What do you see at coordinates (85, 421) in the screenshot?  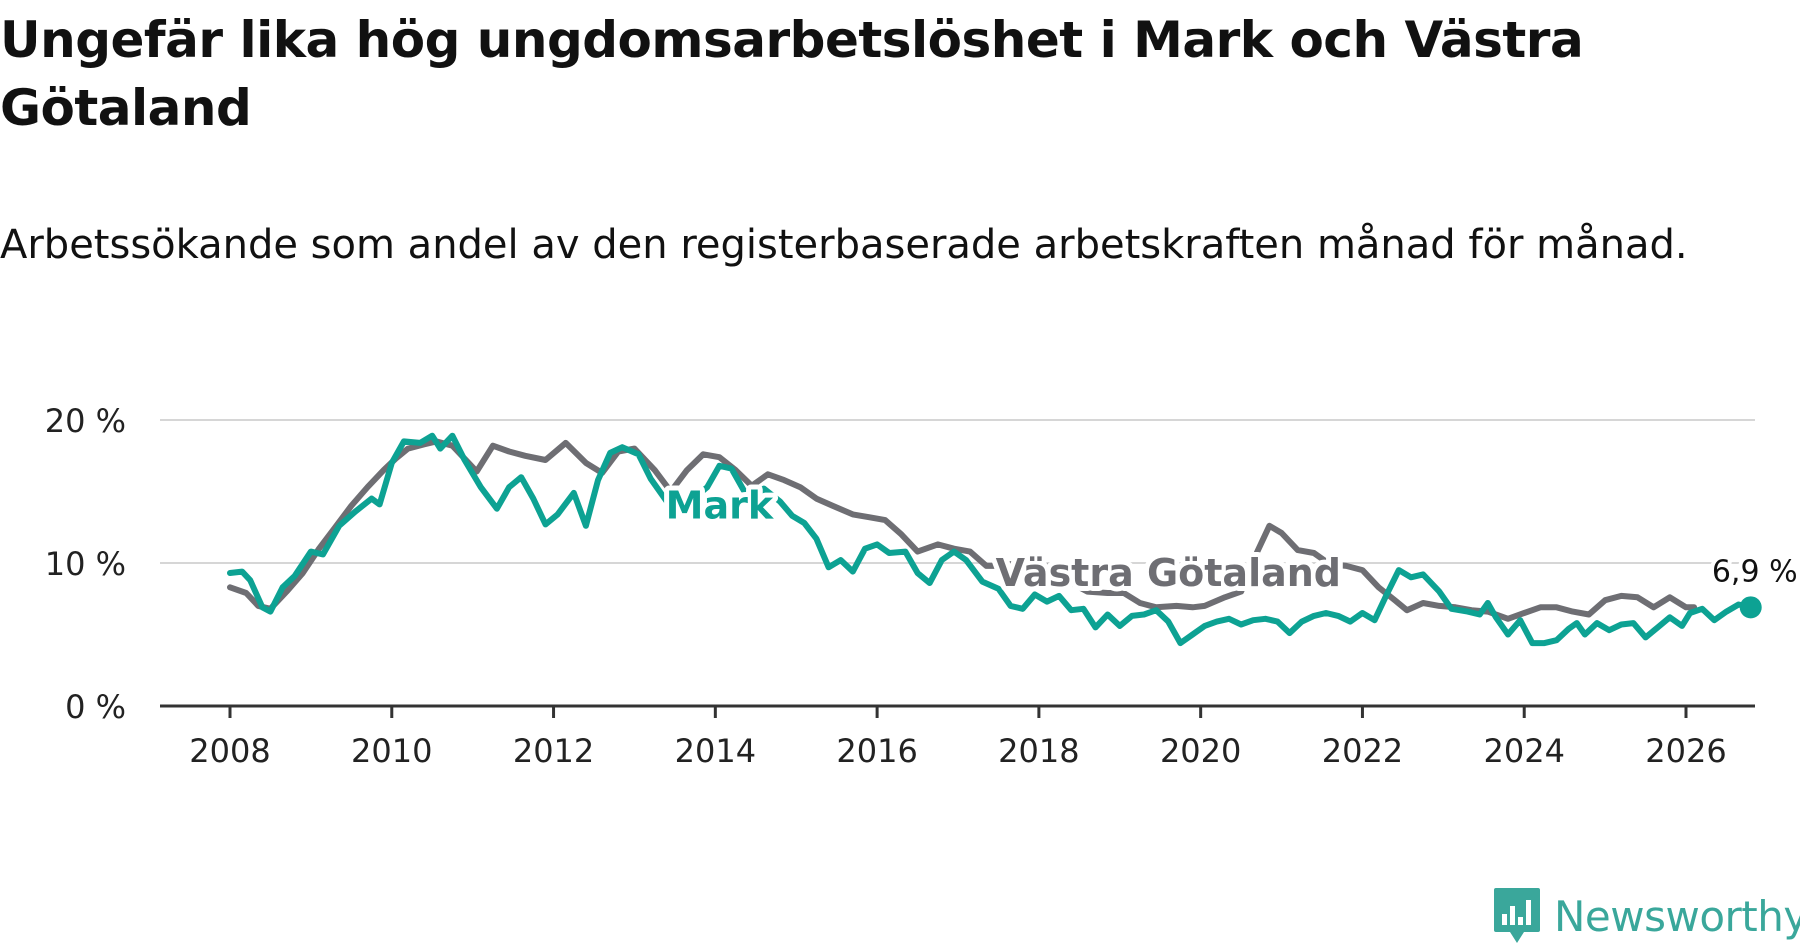 I see `y-tick-label: 20 %` at bounding box center [85, 421].